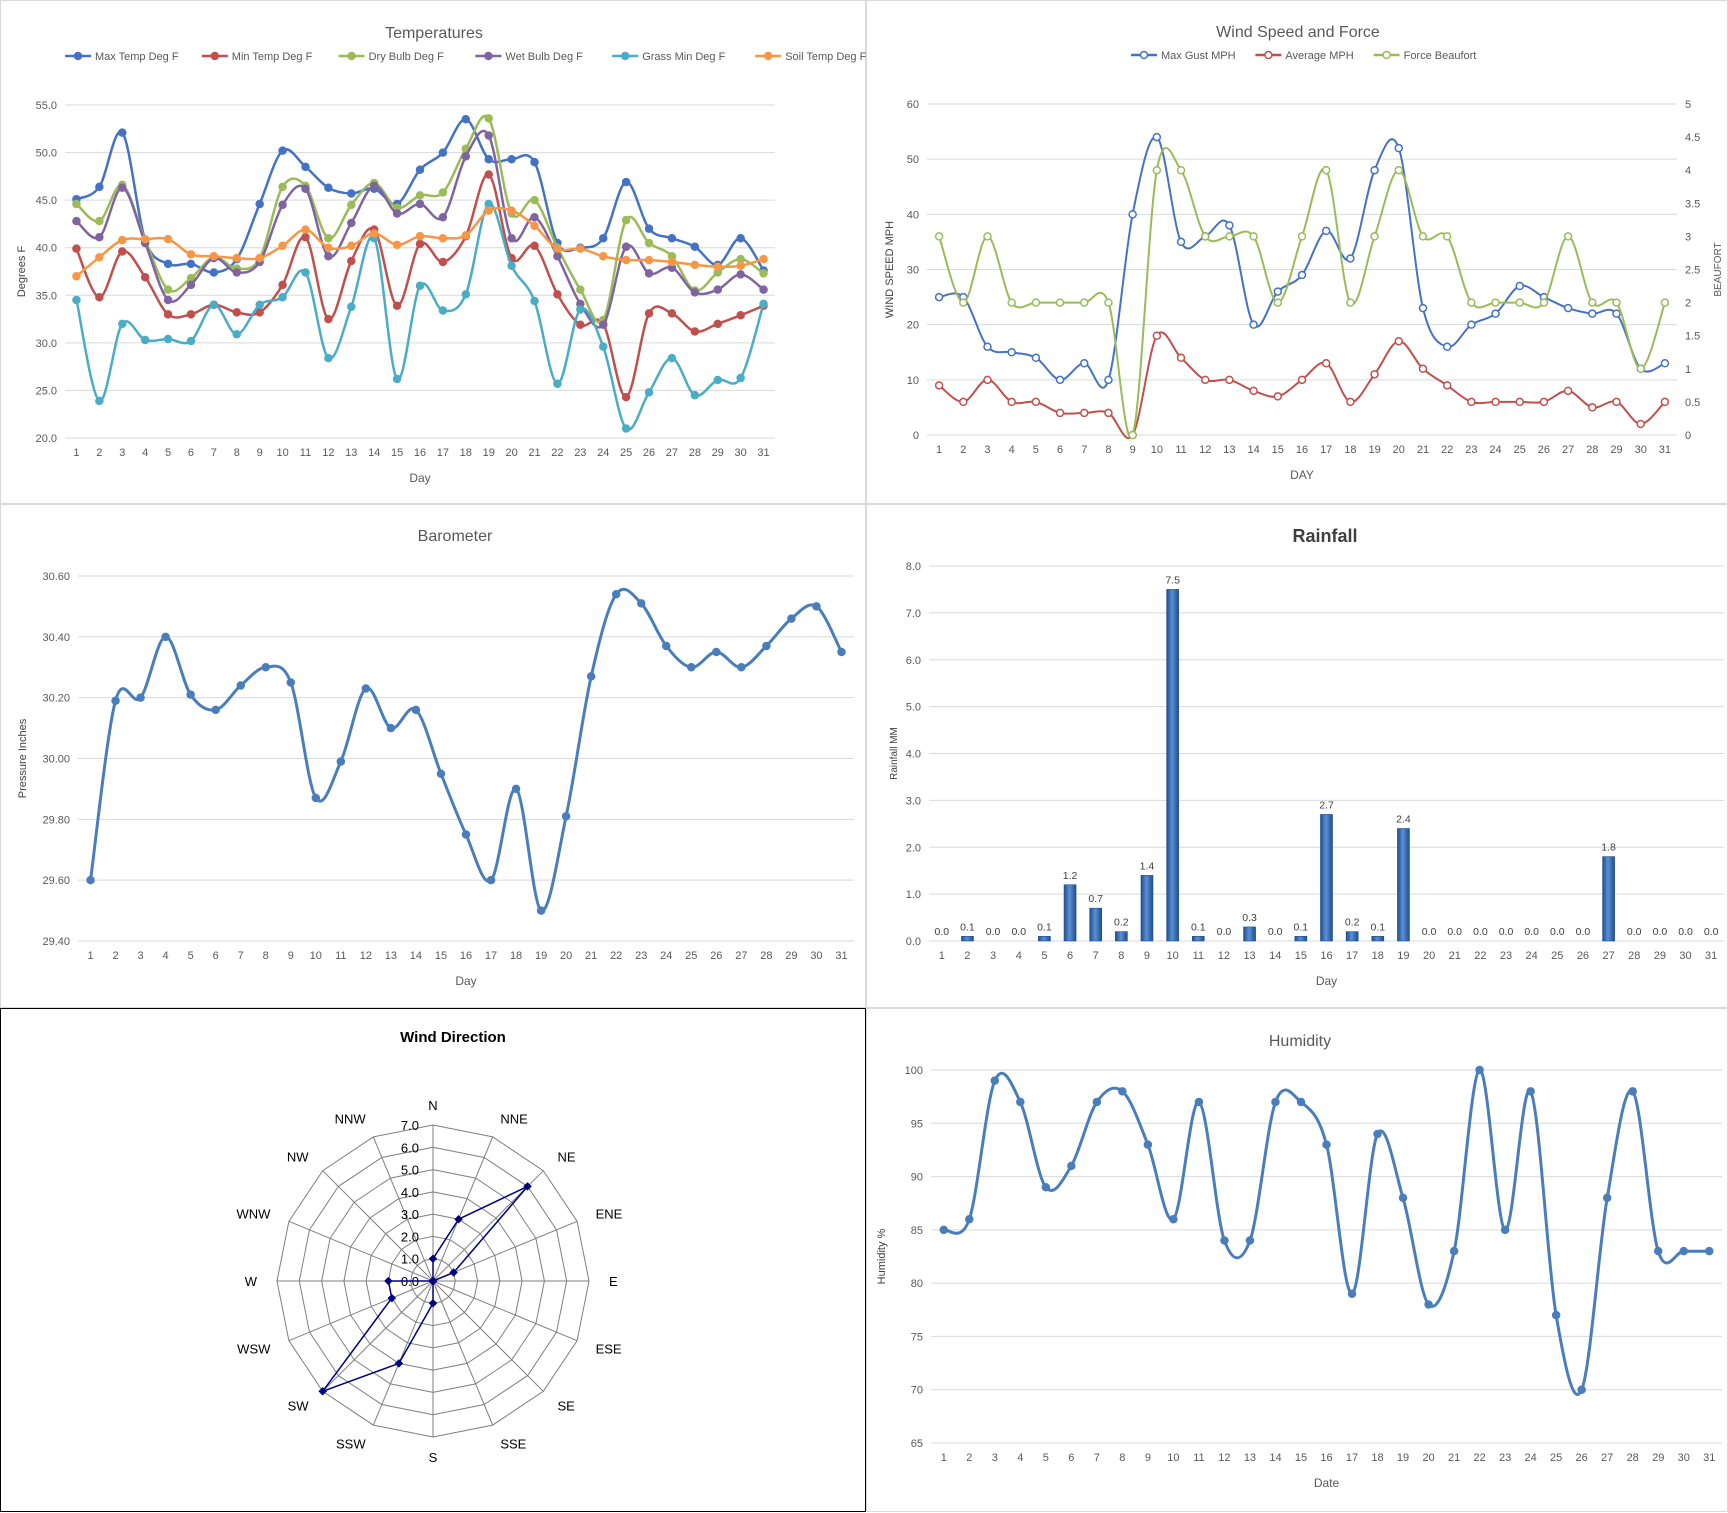  What do you see at coordinates (1403, 1458) in the screenshot?
I see `x-tick-label: 19` at bounding box center [1403, 1458].